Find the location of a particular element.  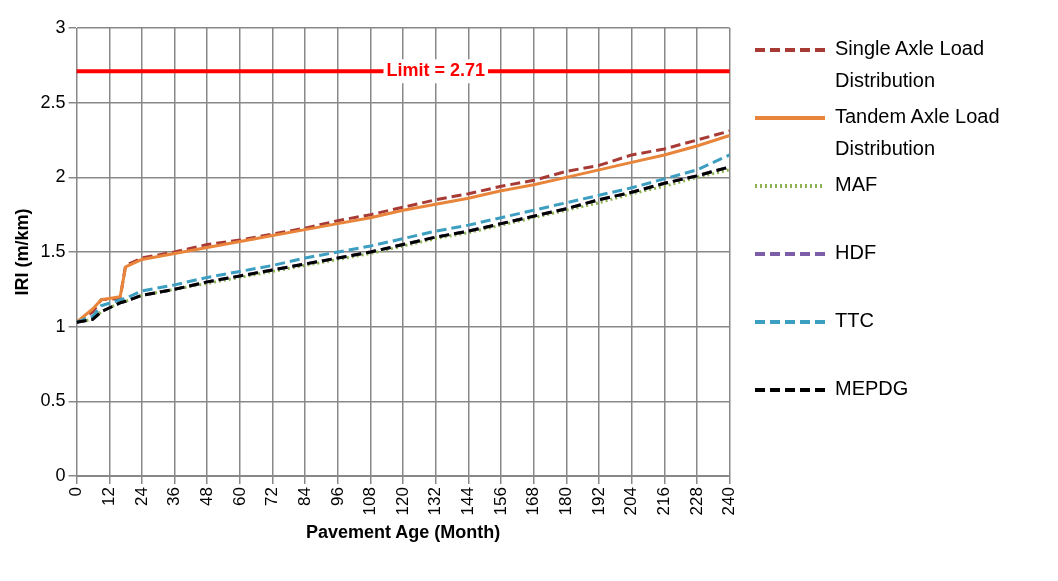

x-tick-label: 156 is located at coordinates (500, 501).